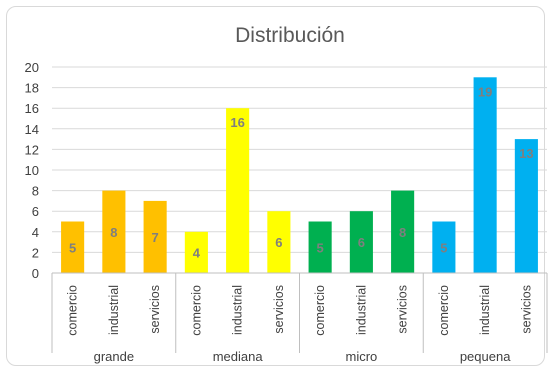 This screenshot has width=553, height=373. I want to click on y-tick-label: 14, so click(32, 129).